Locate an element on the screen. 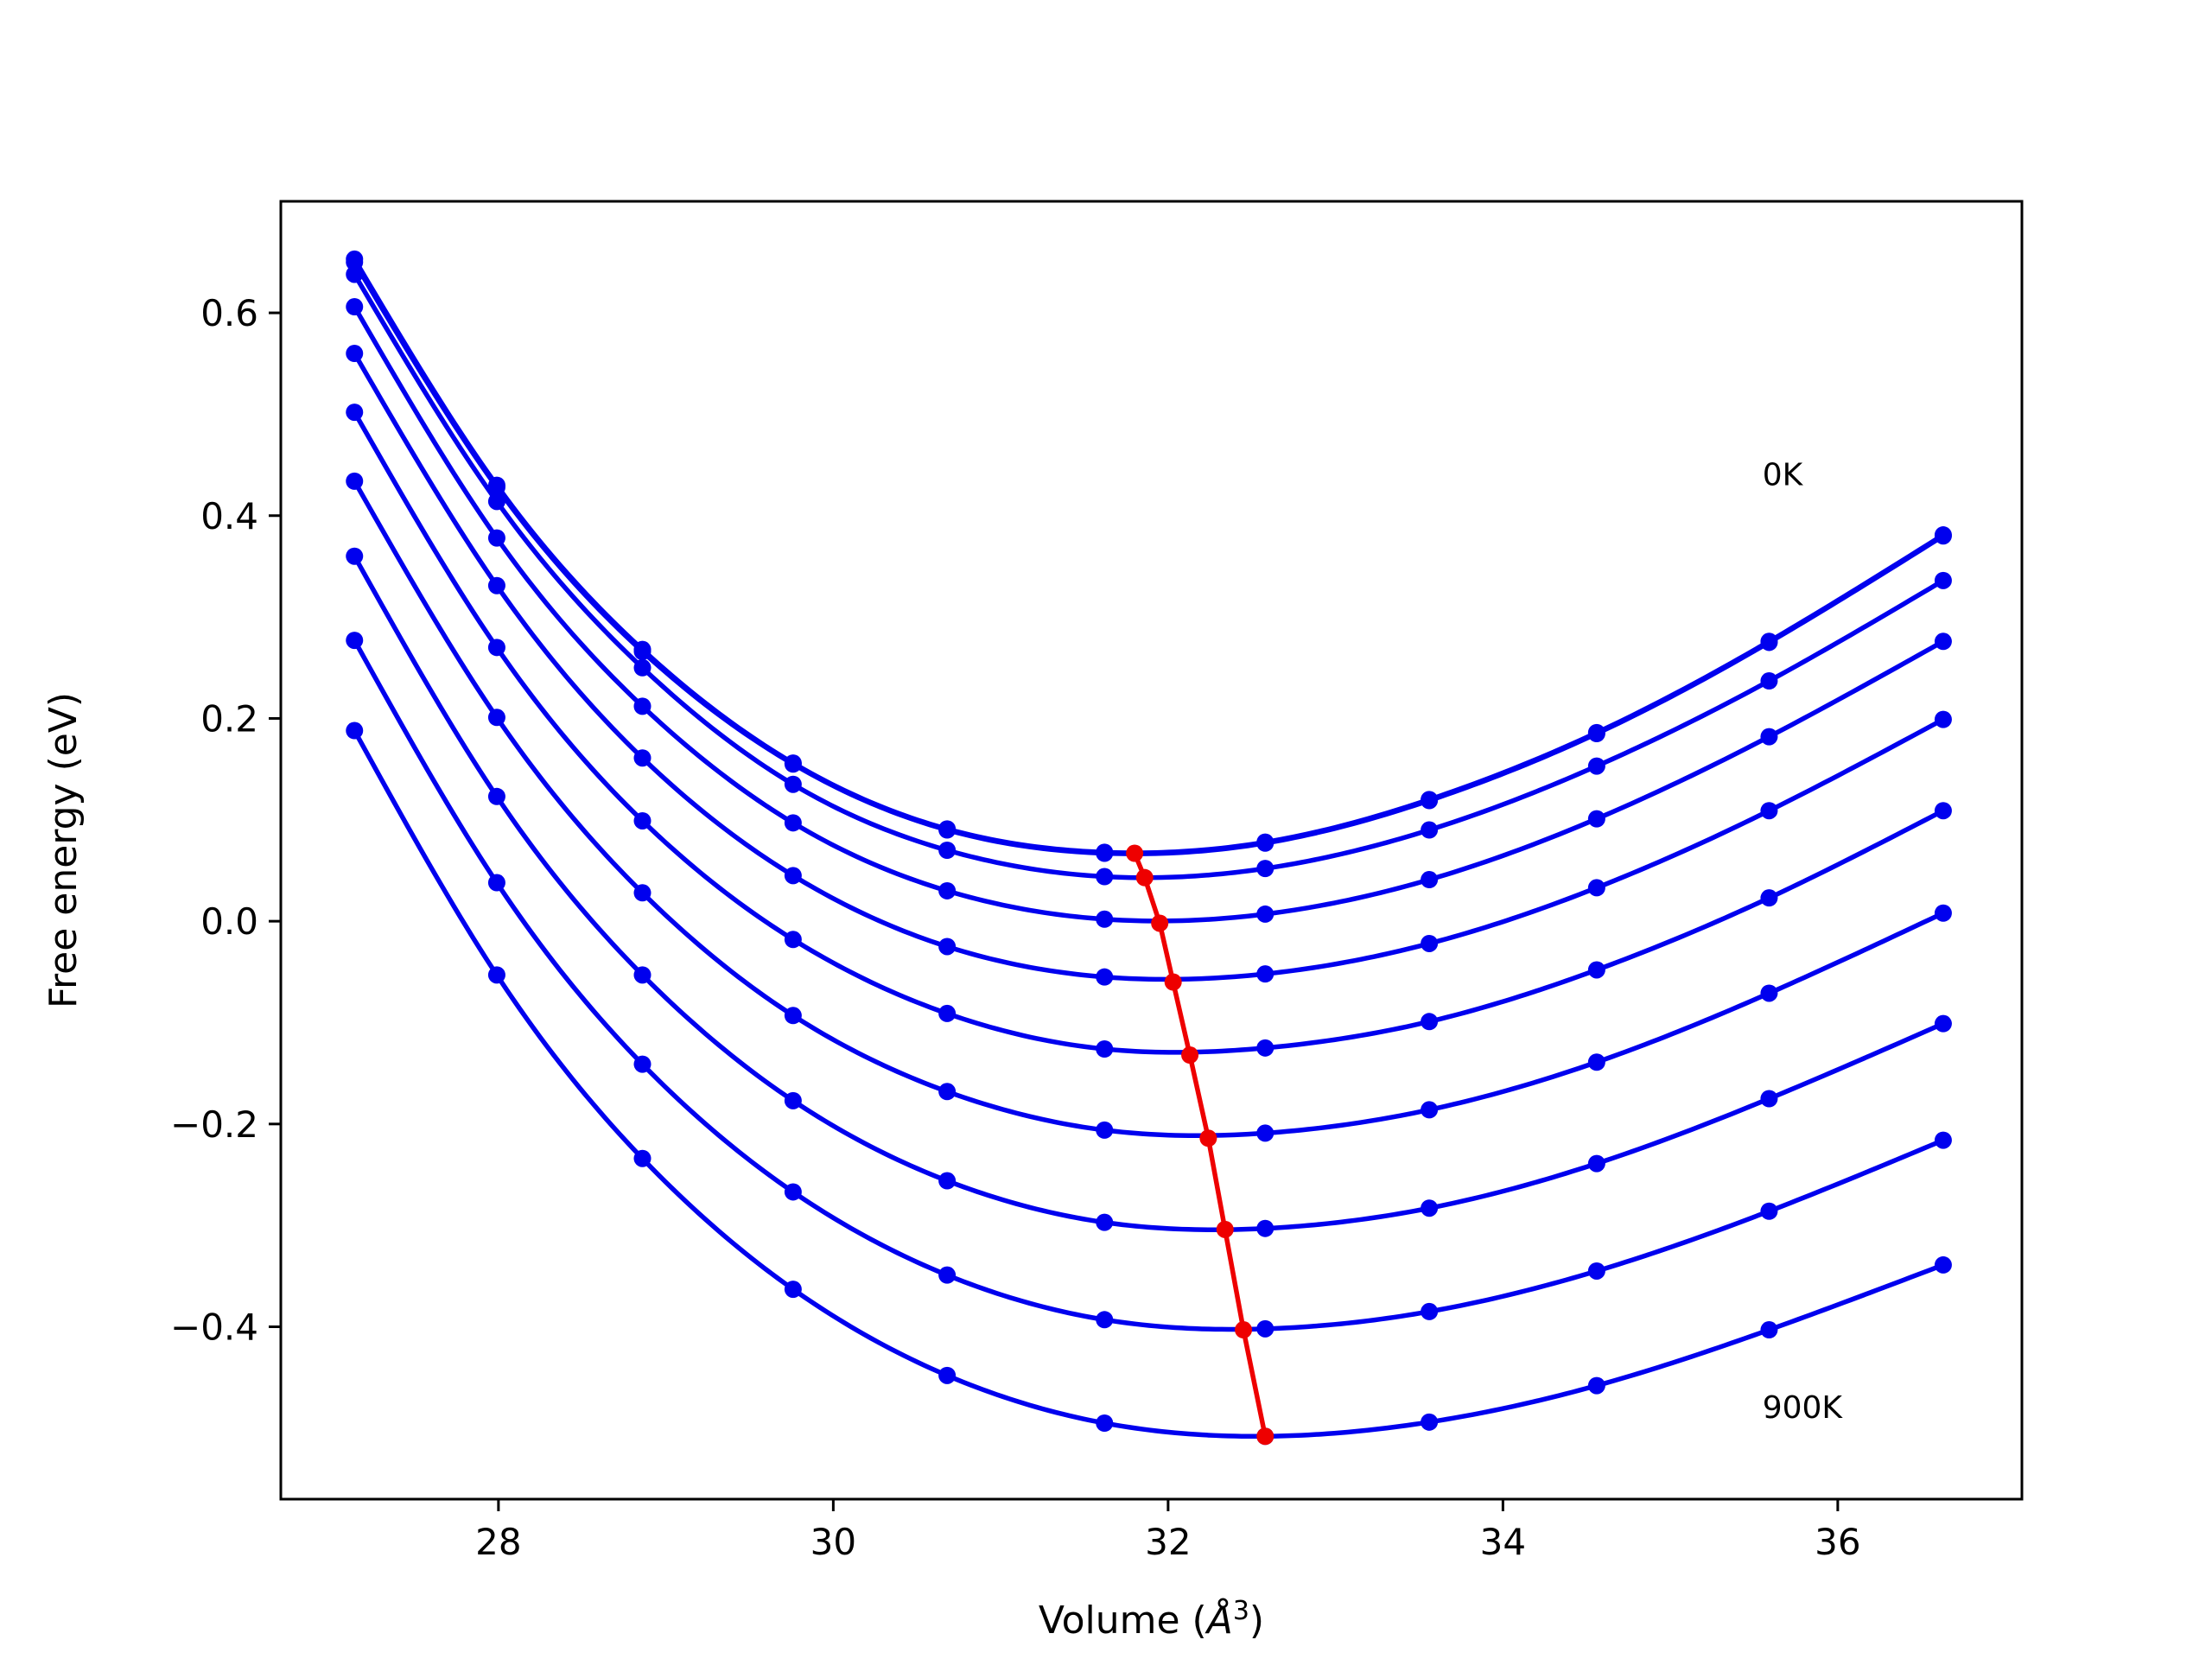 Image resolution: width=2212 pixels, height=1659 pixels. x-axis-label-close-paren: ) is located at coordinates (1256, 1621).